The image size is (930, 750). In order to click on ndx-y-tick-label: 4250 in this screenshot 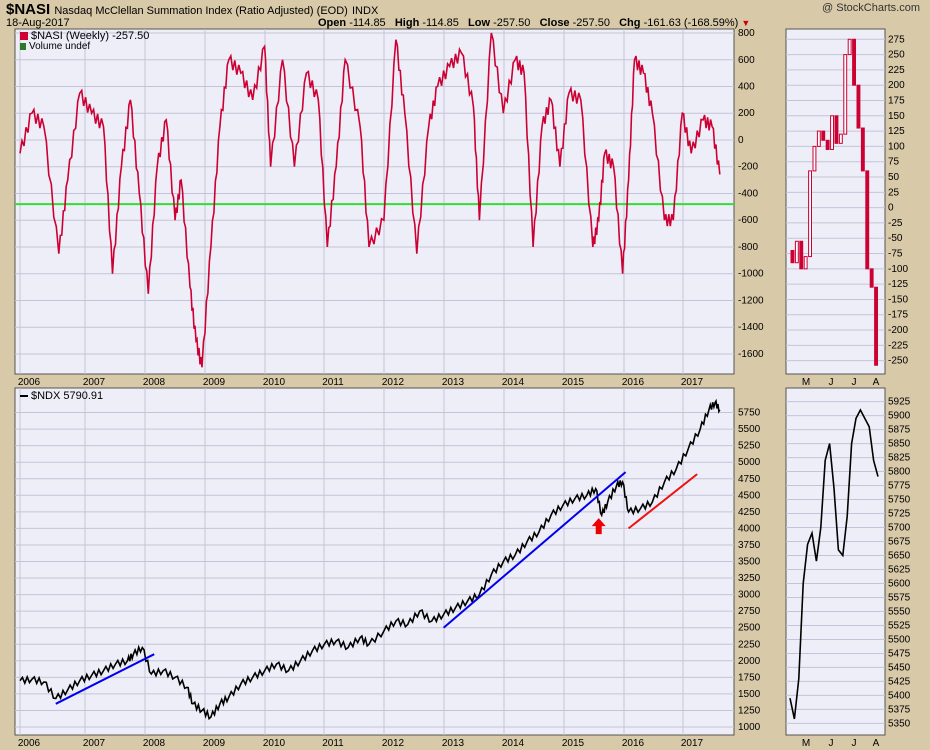, I will do `click(749, 512)`.